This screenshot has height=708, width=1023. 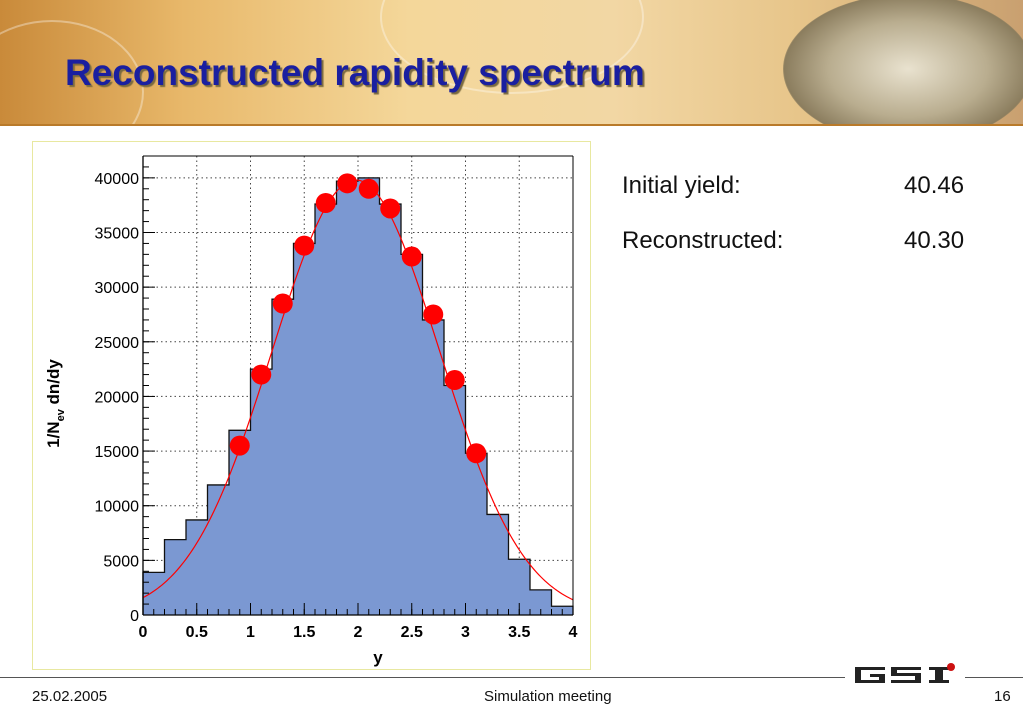 I want to click on x-tick-label: 2.5, so click(x=412, y=632).